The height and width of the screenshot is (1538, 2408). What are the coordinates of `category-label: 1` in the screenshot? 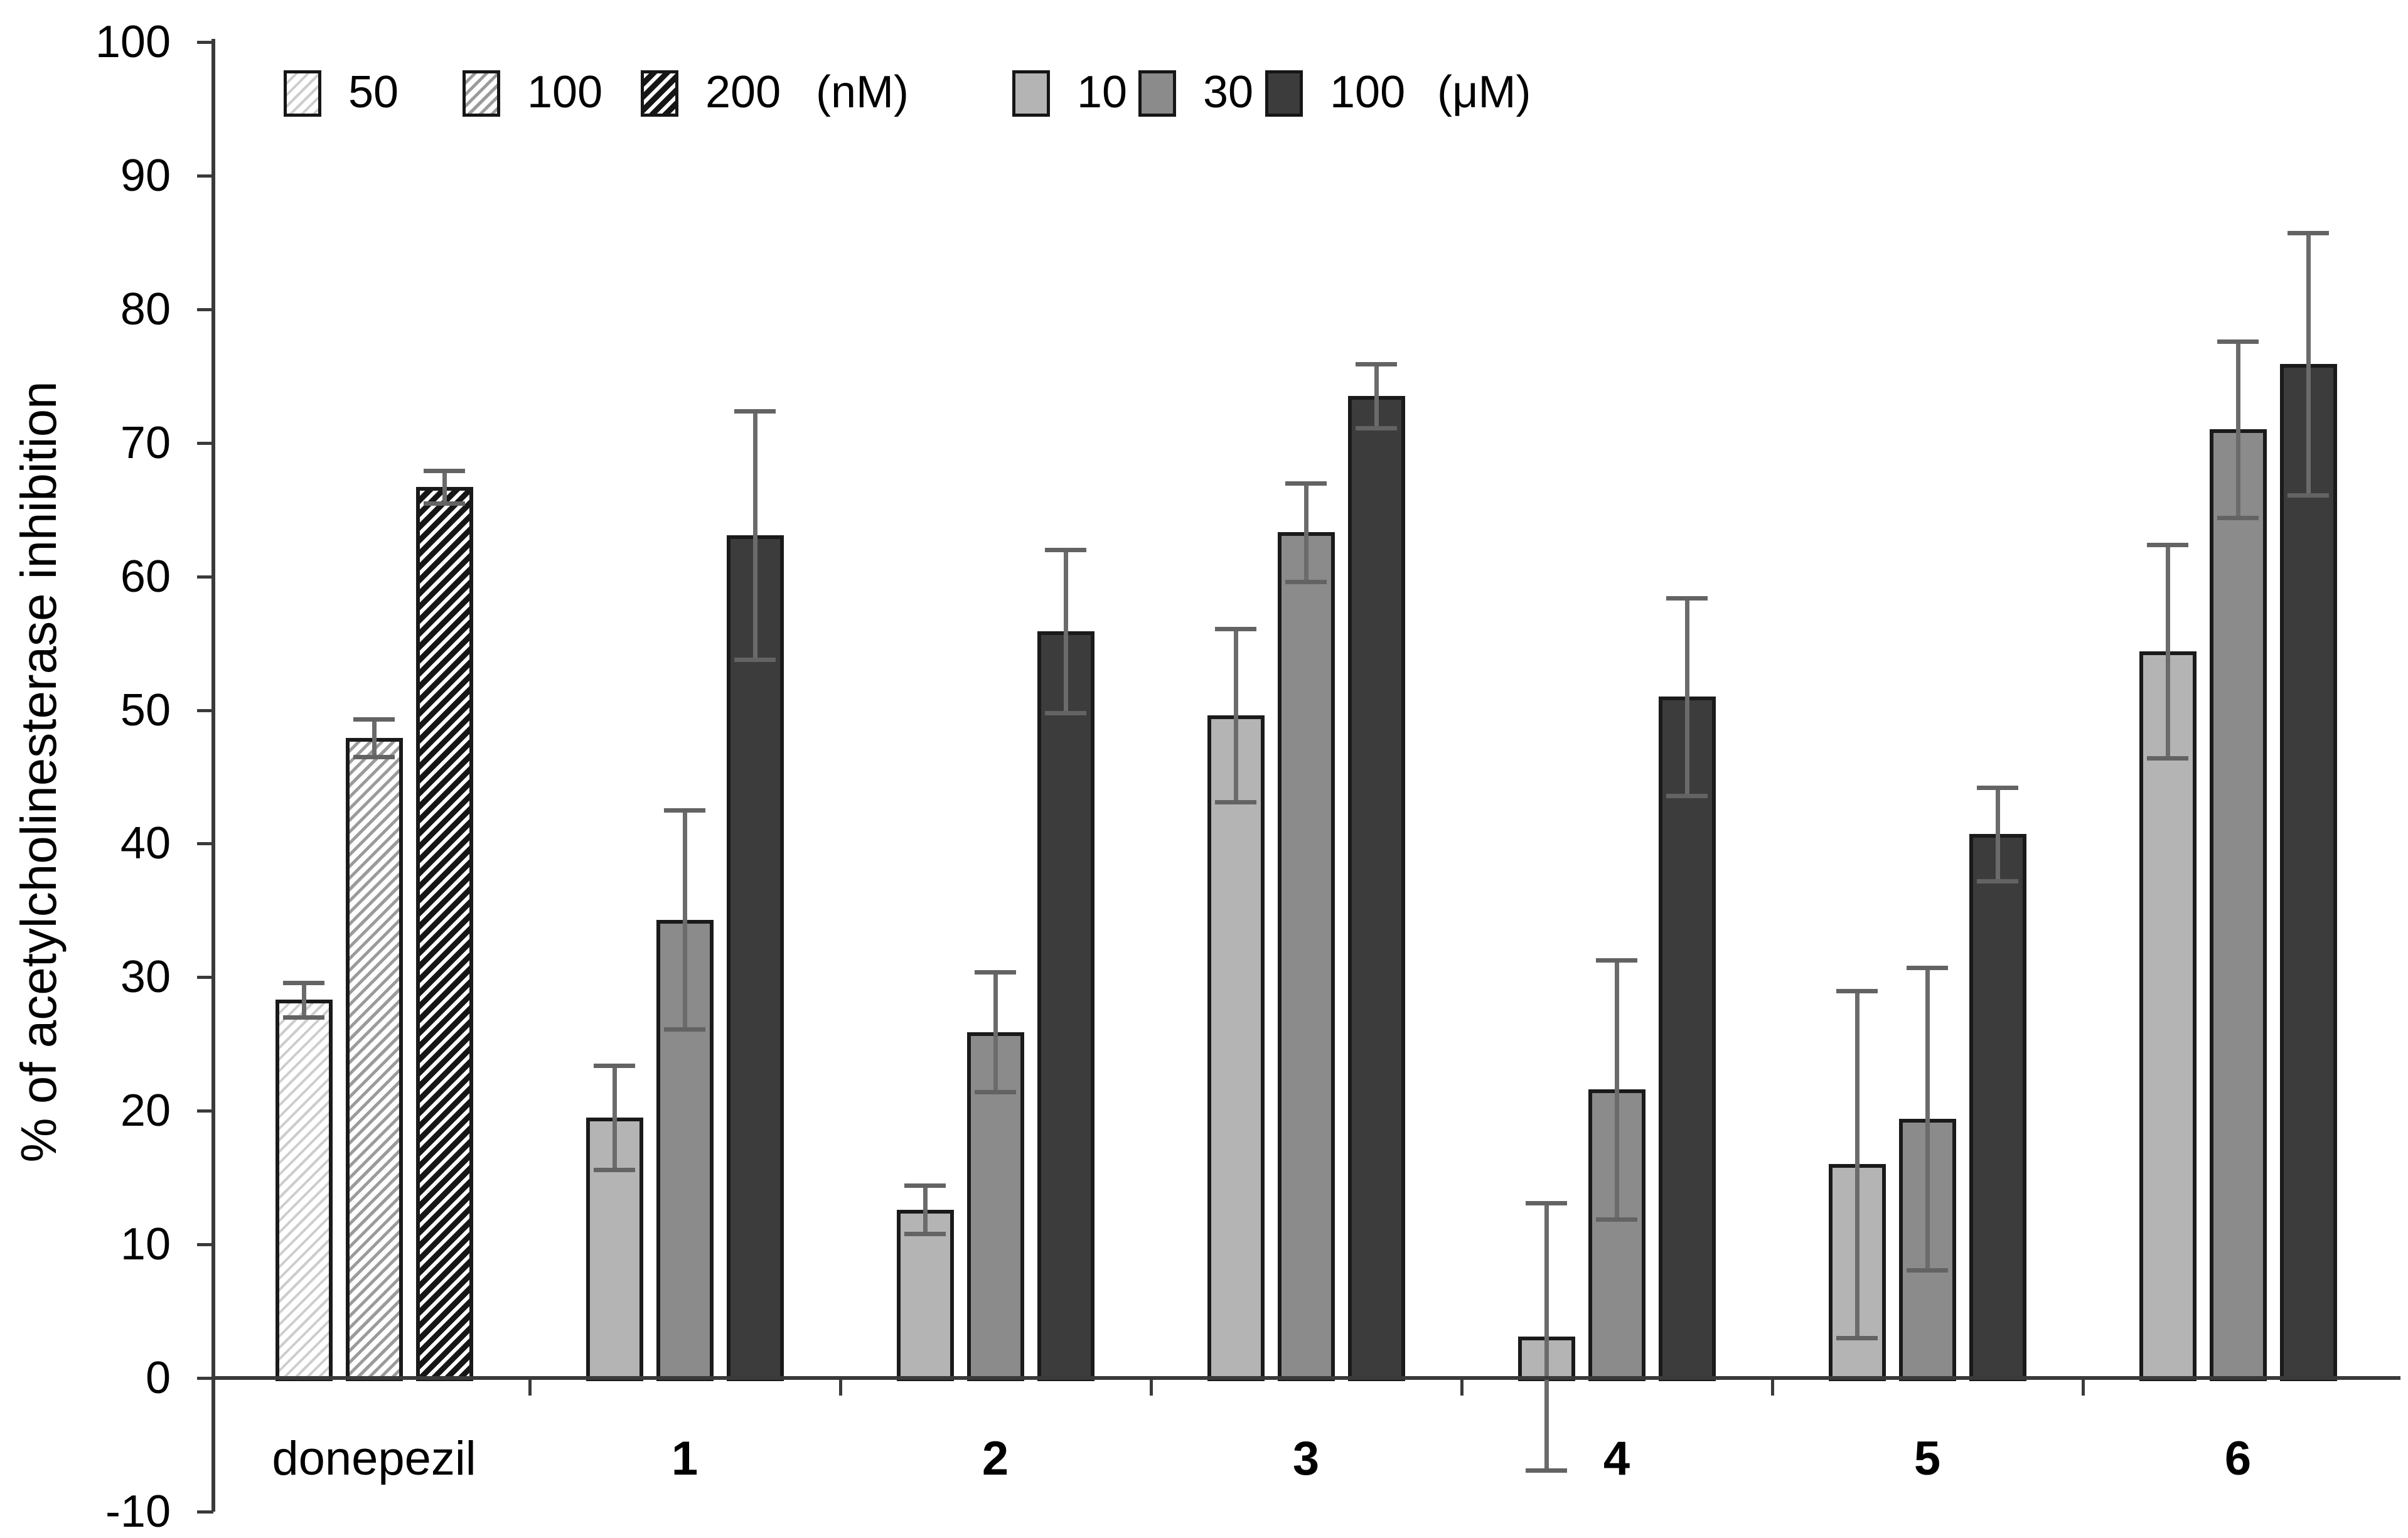 It's located at (684, 1458).